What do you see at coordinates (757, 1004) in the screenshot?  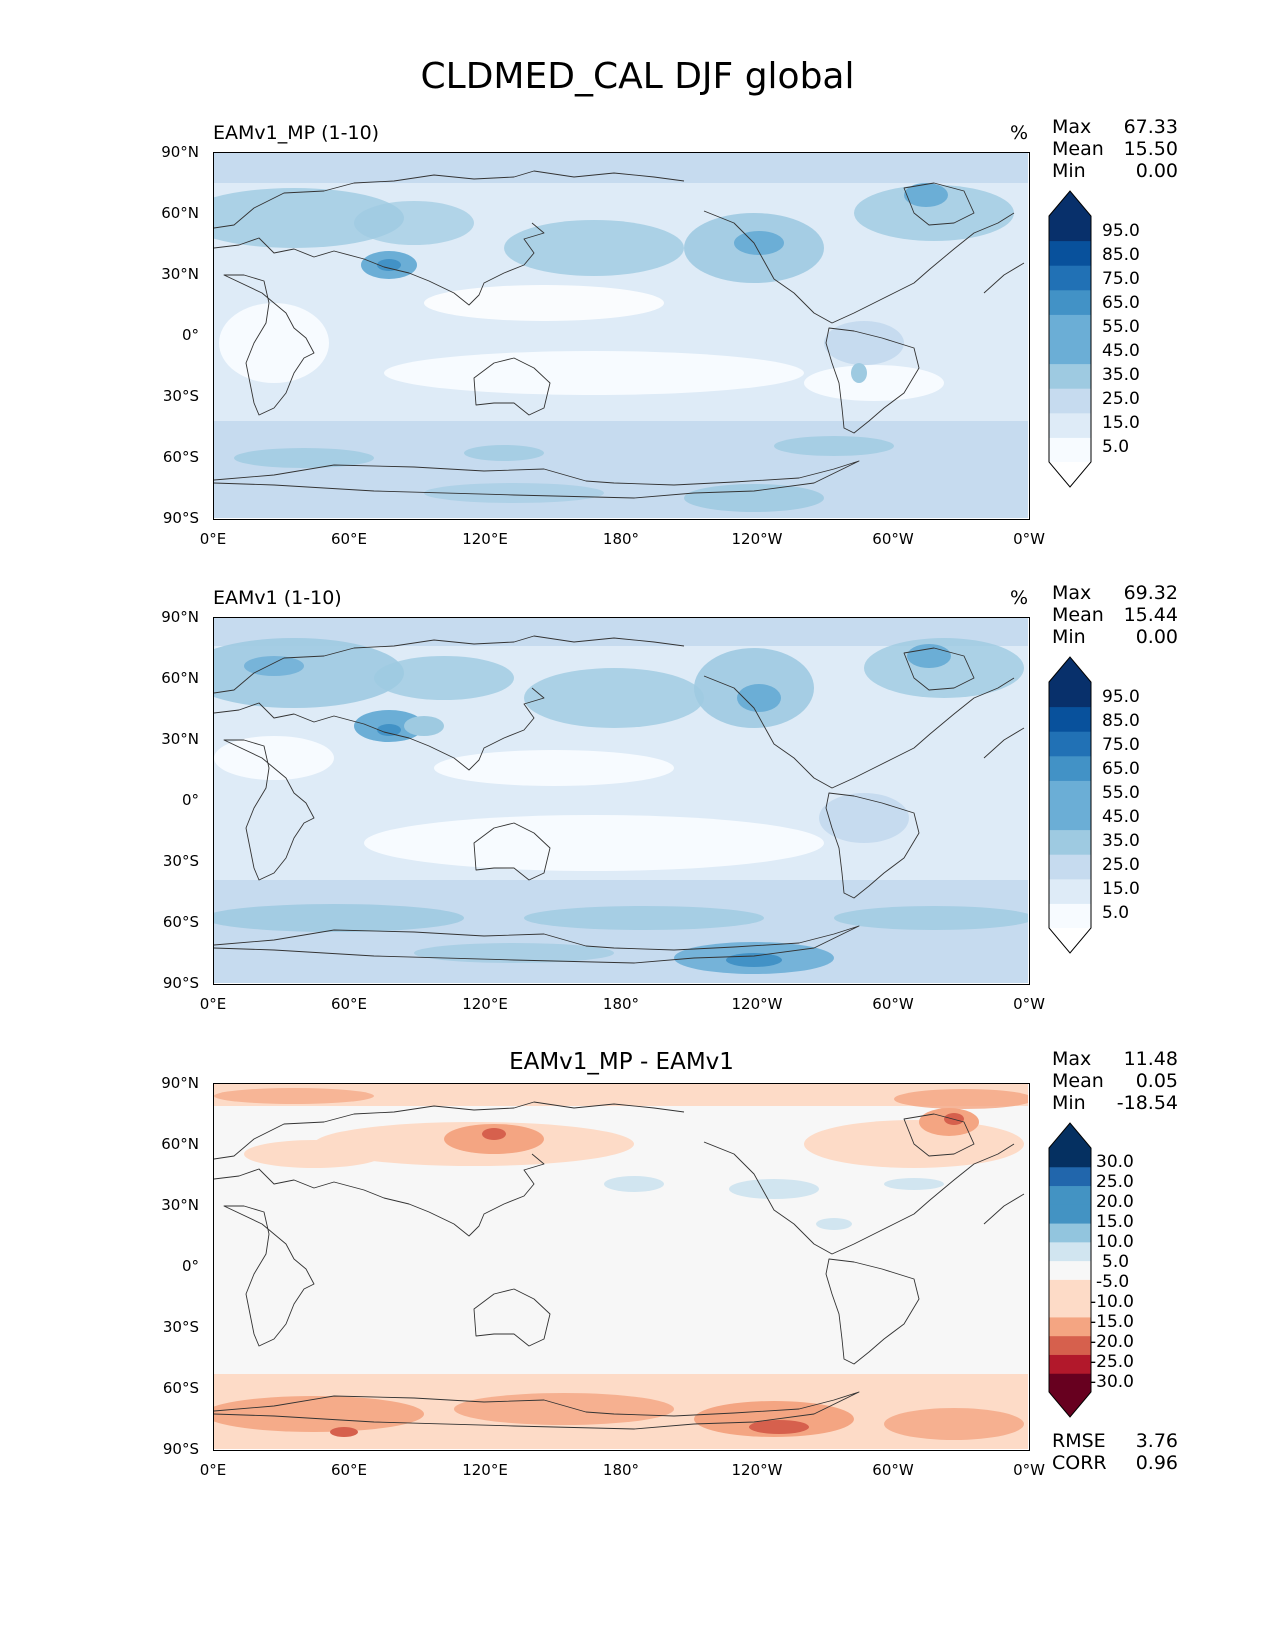 I see `panel2-xtick: 120°W` at bounding box center [757, 1004].